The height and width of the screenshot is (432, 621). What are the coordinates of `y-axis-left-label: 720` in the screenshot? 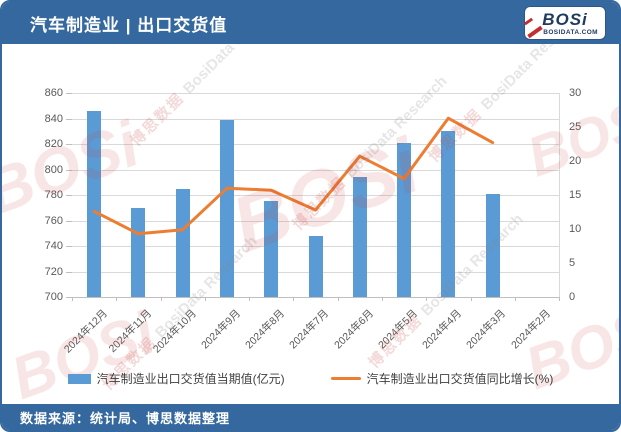 It's located at (53, 271).